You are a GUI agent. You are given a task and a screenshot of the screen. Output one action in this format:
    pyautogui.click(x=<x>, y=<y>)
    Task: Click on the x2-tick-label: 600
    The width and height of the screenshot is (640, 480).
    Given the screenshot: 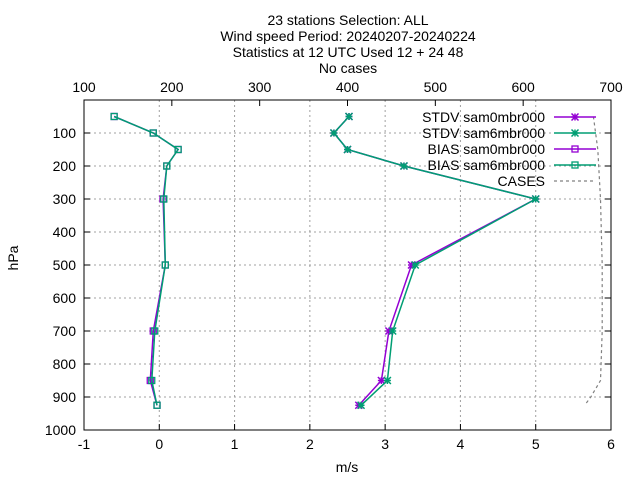 What is the action you would take?
    pyautogui.click(x=523, y=87)
    